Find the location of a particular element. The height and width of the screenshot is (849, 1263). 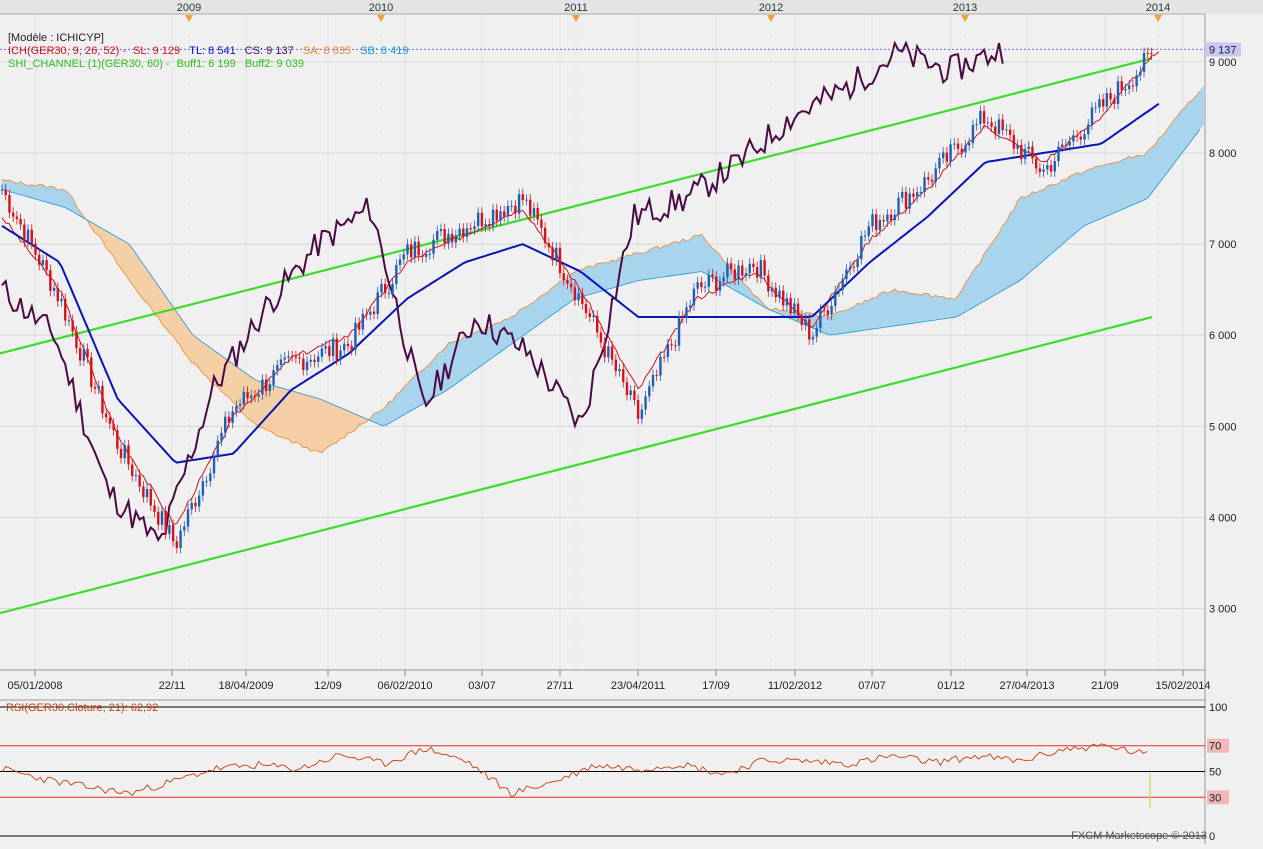

current-price-label: 9 137 is located at coordinates (1223, 50).